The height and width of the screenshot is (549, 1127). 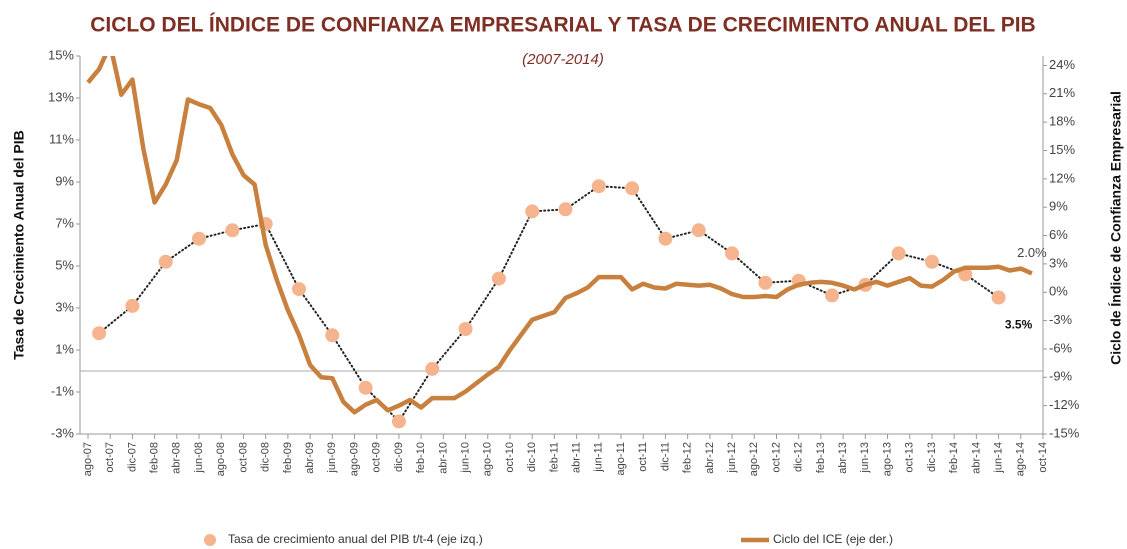 I want to click on x-tick-label: jun-11, so click(x=599, y=457).